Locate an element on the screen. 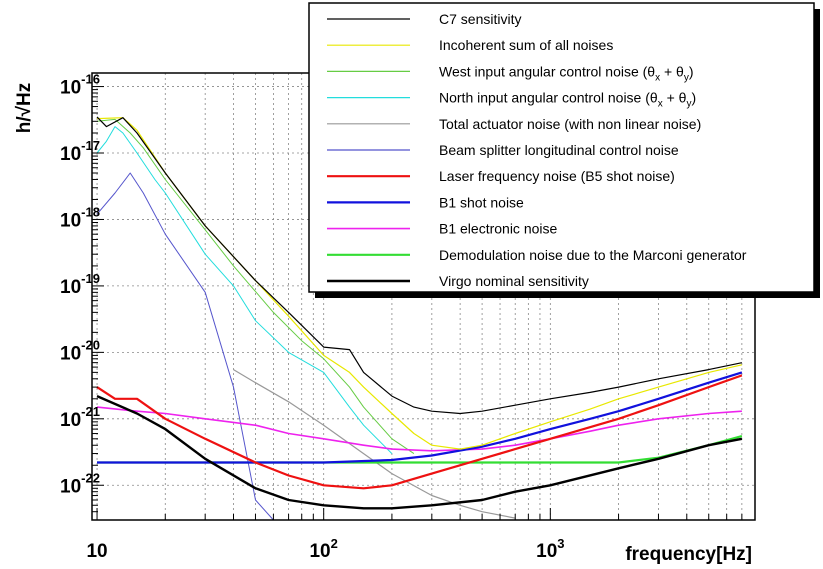 The height and width of the screenshot is (569, 823). y-tick-exponent: -20 is located at coordinates (90, 344).